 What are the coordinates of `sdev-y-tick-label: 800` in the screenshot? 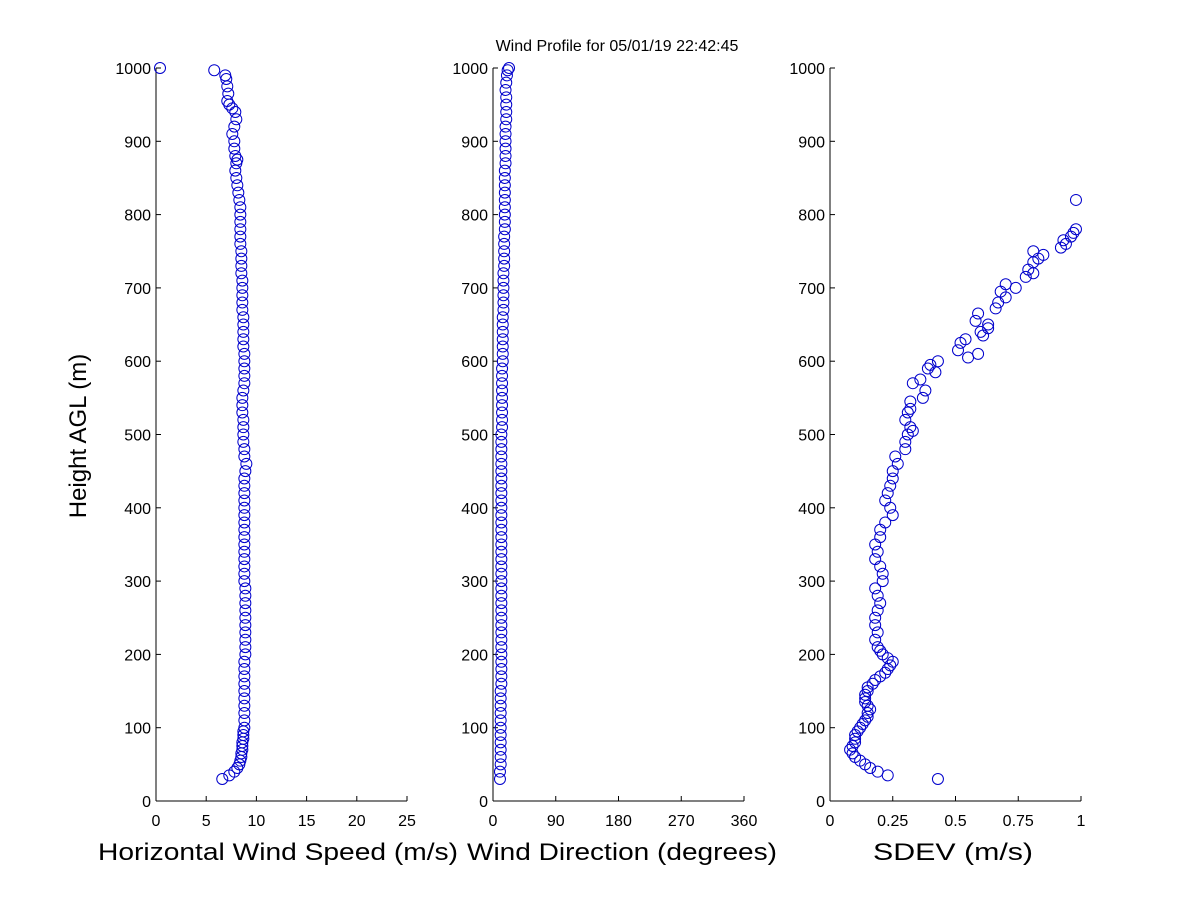 It's located at (811, 216).